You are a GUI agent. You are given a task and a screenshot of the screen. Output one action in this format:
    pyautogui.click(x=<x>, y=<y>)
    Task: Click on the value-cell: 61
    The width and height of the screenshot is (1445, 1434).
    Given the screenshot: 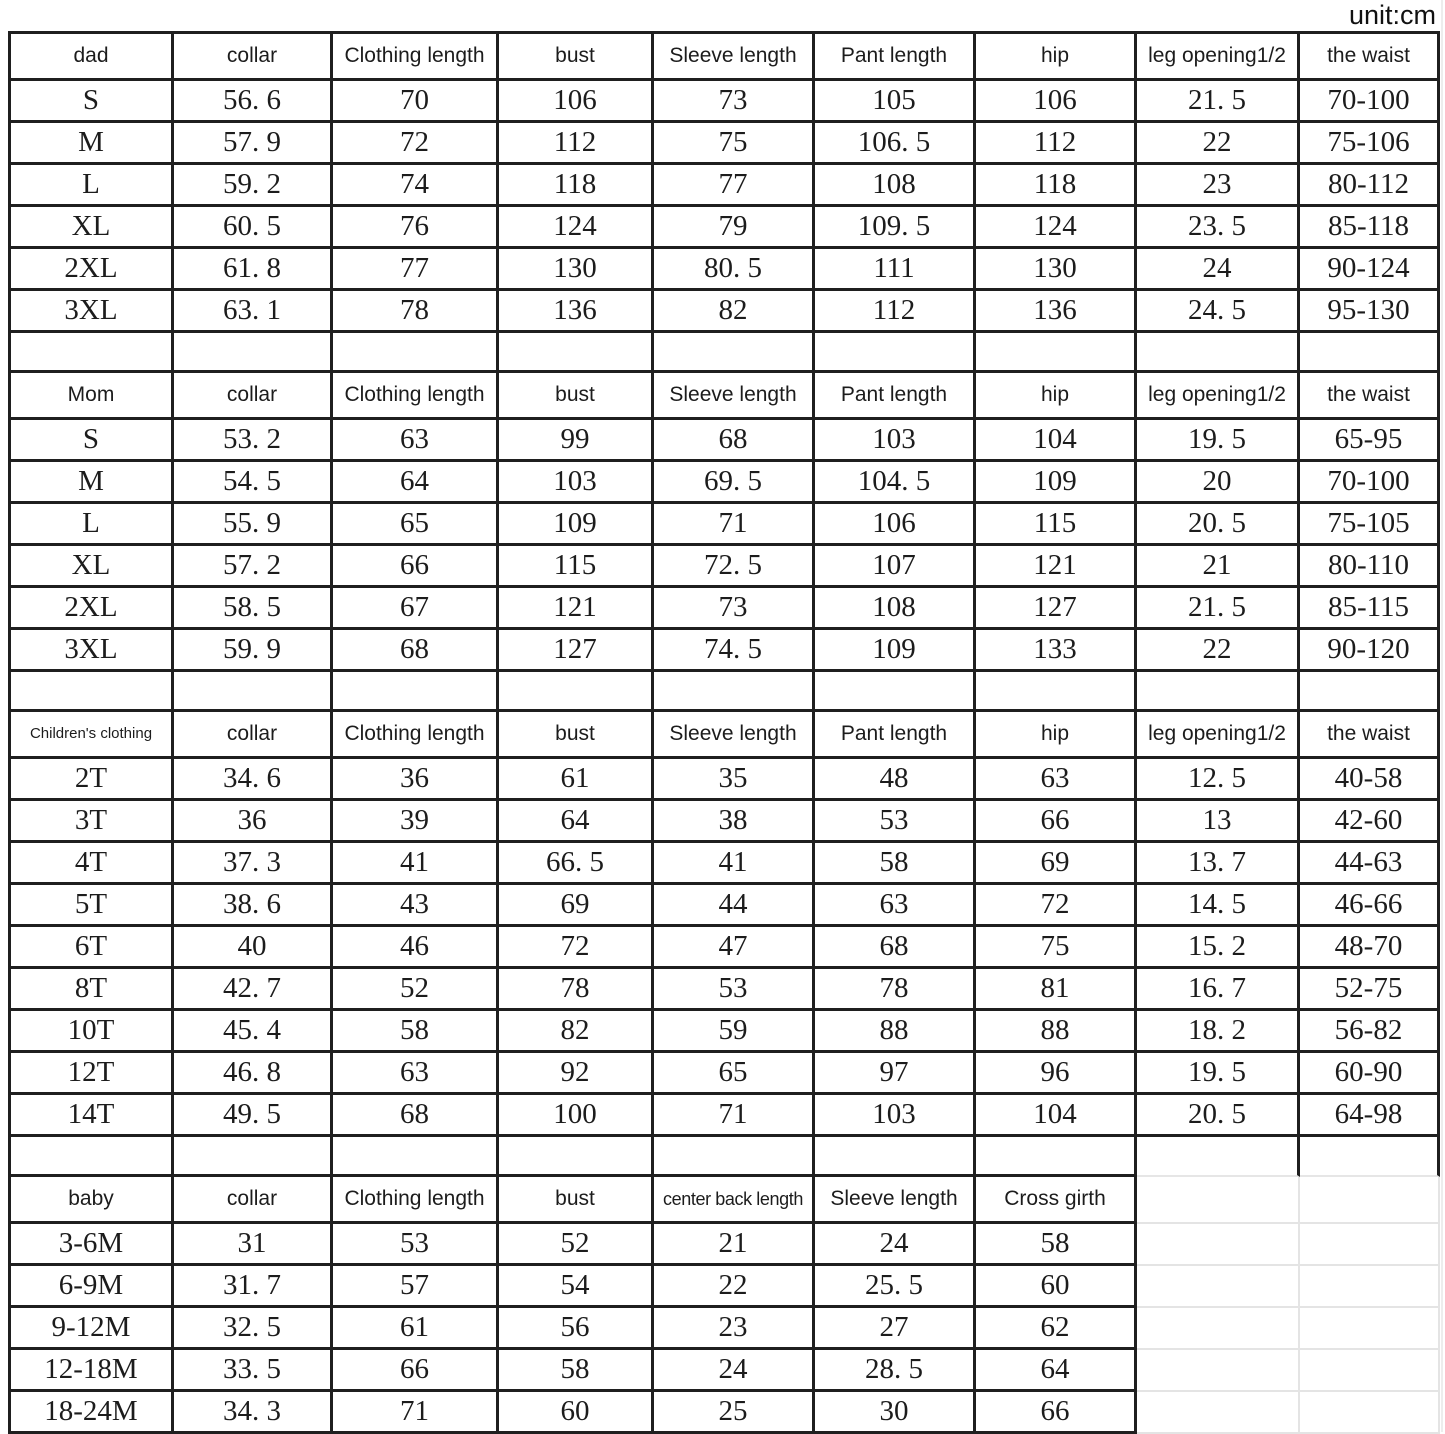 What is the action you would take?
    pyautogui.click(x=416, y=1329)
    